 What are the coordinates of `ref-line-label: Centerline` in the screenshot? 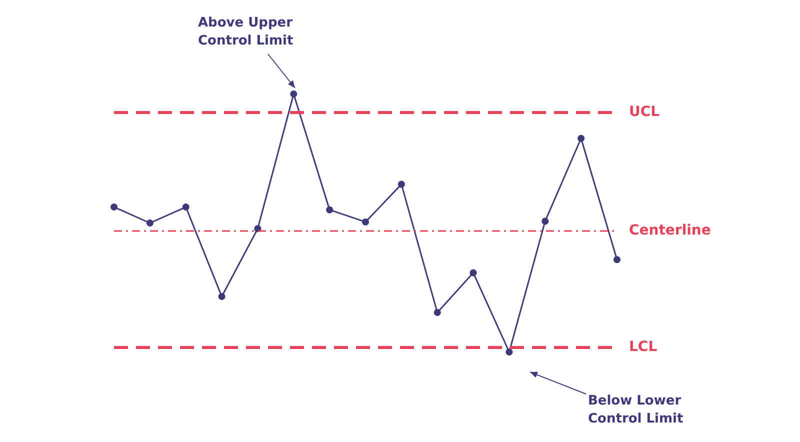 It's located at (670, 230).